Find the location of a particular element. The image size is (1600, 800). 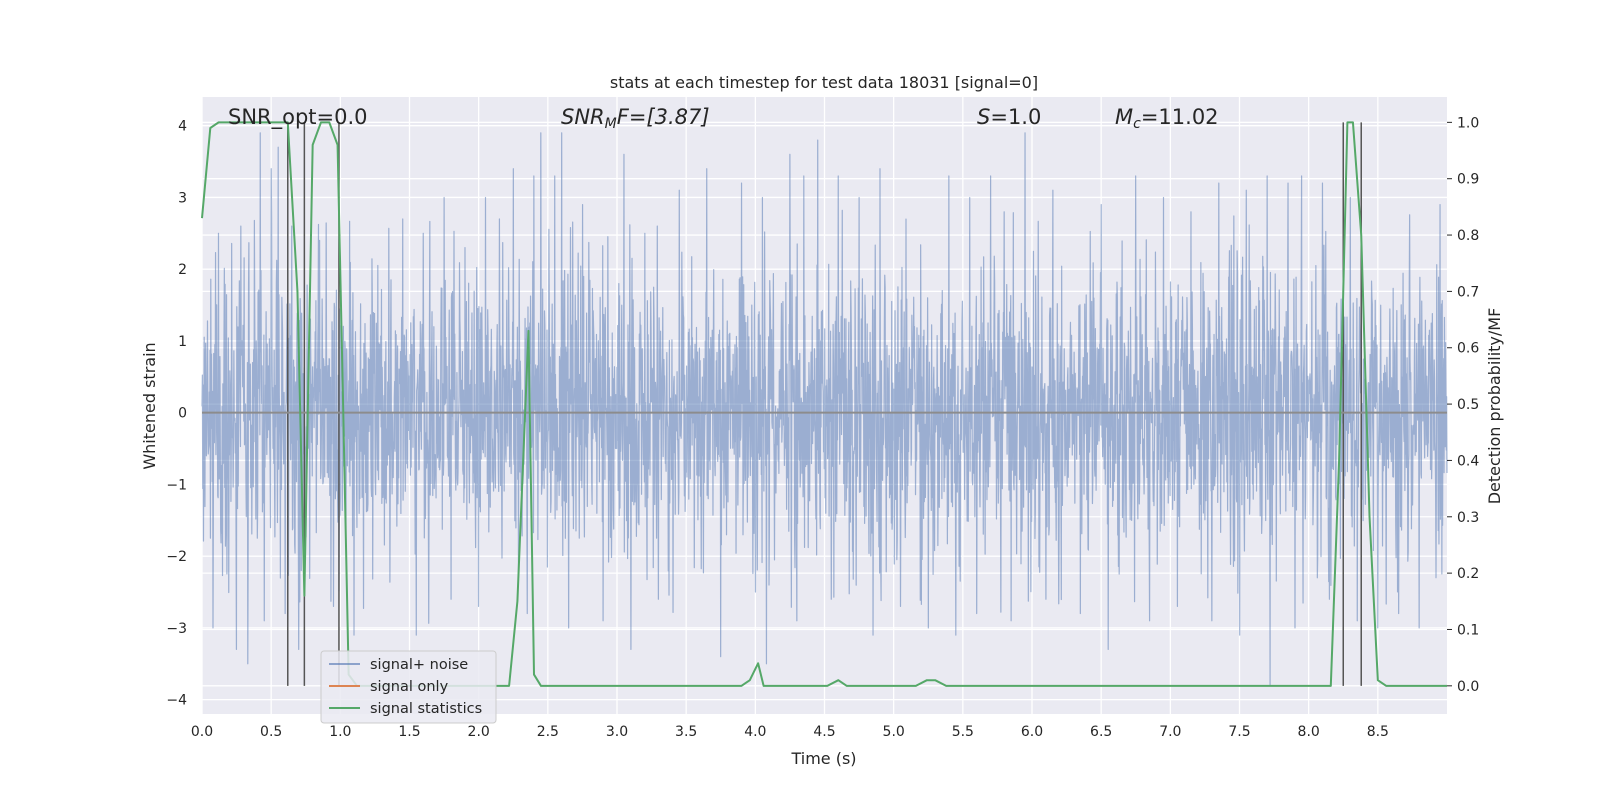

x-tick-label: 1.5 is located at coordinates (409, 732).